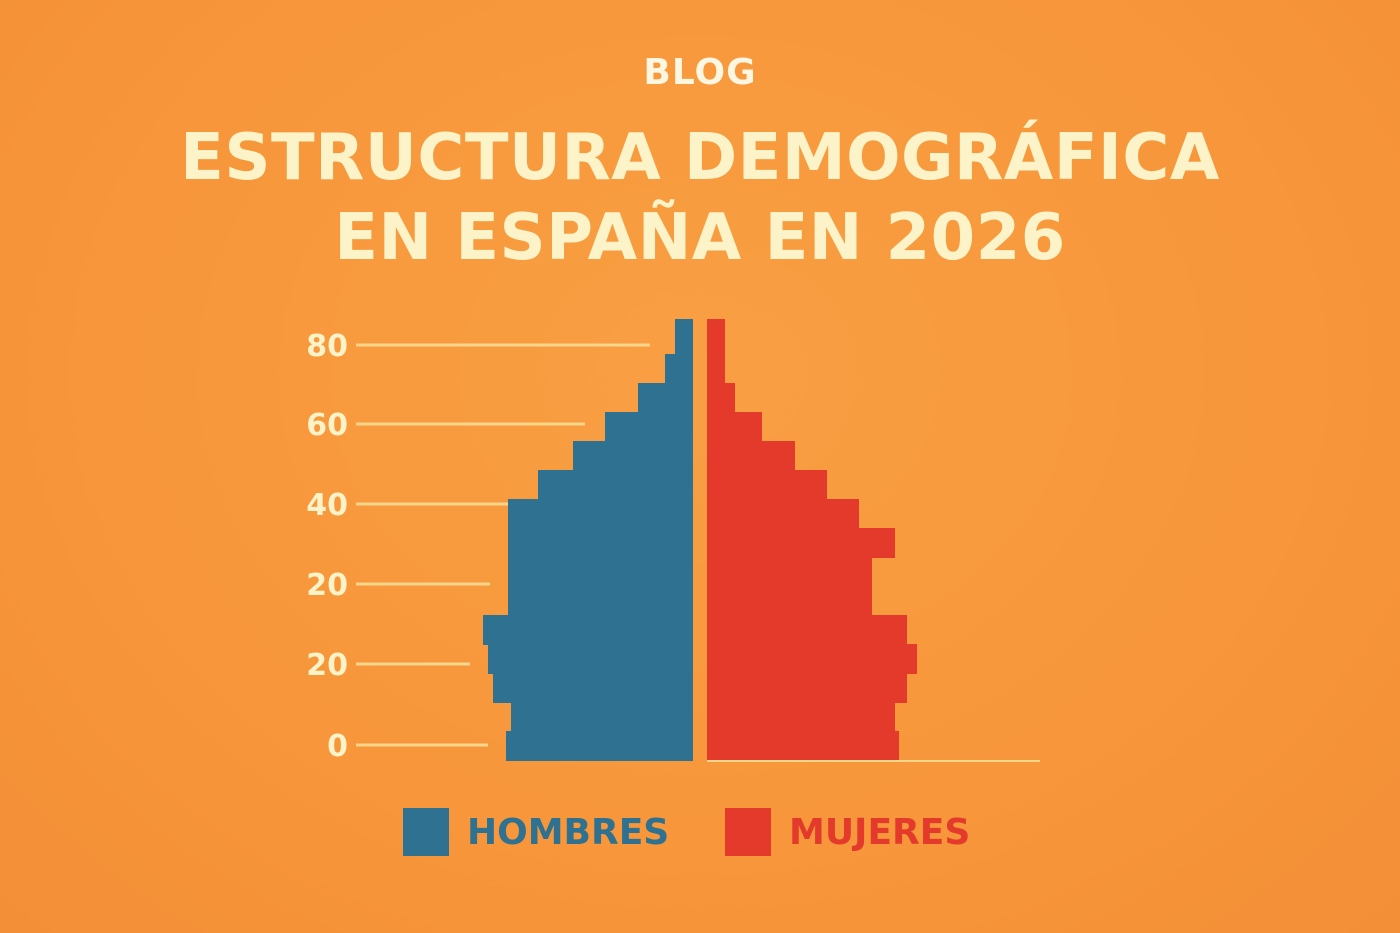  What do you see at coordinates (327, 425) in the screenshot?
I see `y-tick-label: 60` at bounding box center [327, 425].